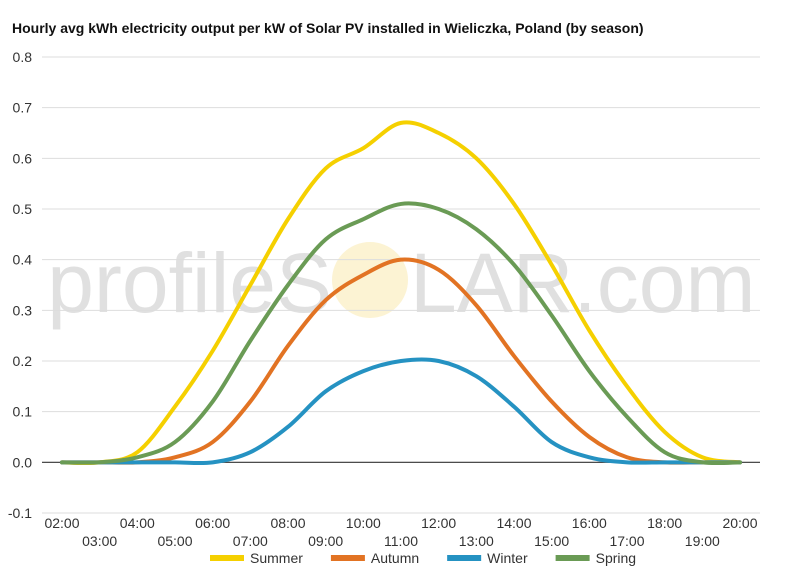 The height and width of the screenshot is (570, 800). What do you see at coordinates (551, 541) in the screenshot?
I see `x-tick-label: 15:00` at bounding box center [551, 541].